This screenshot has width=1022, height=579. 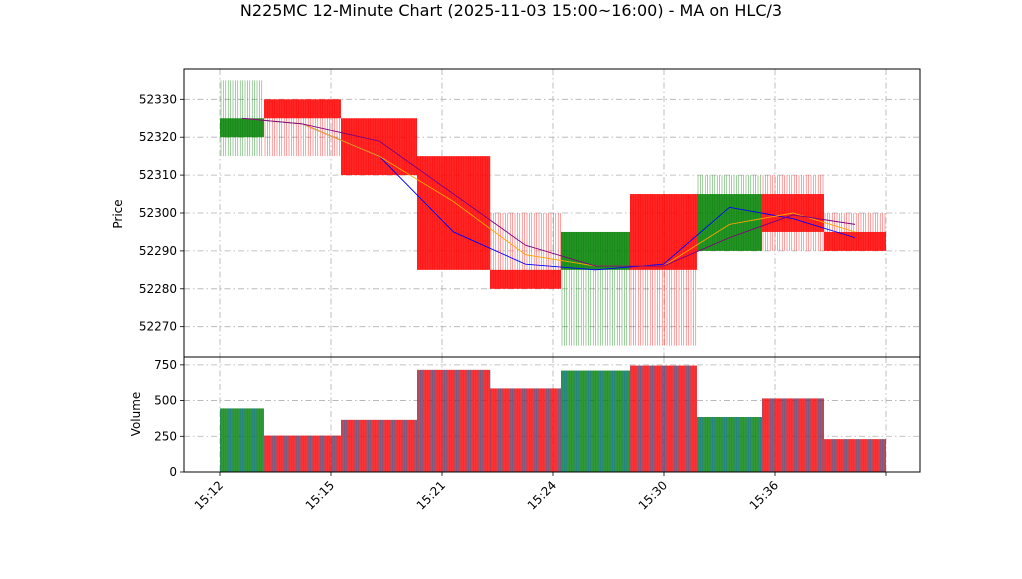 I want to click on x-tick-label: 15:30, so click(x=653, y=495).